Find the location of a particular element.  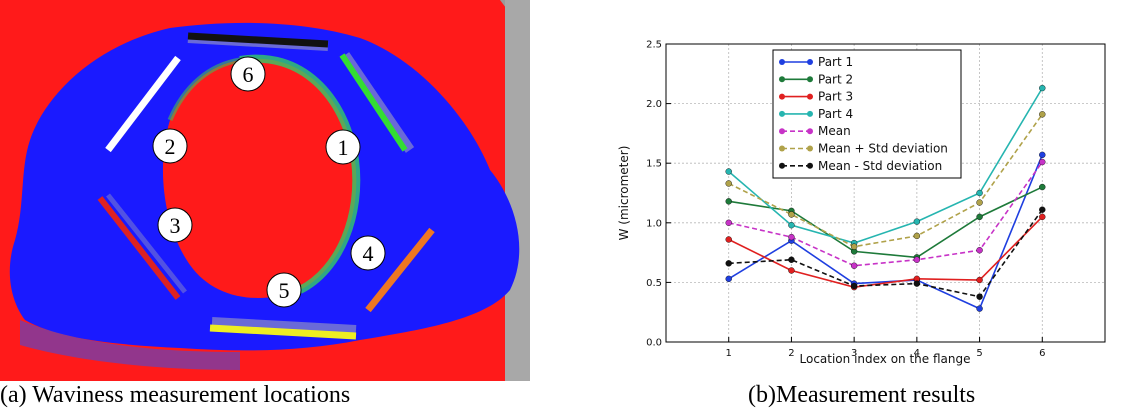

svg-text: 5 is located at coordinates (284, 290).